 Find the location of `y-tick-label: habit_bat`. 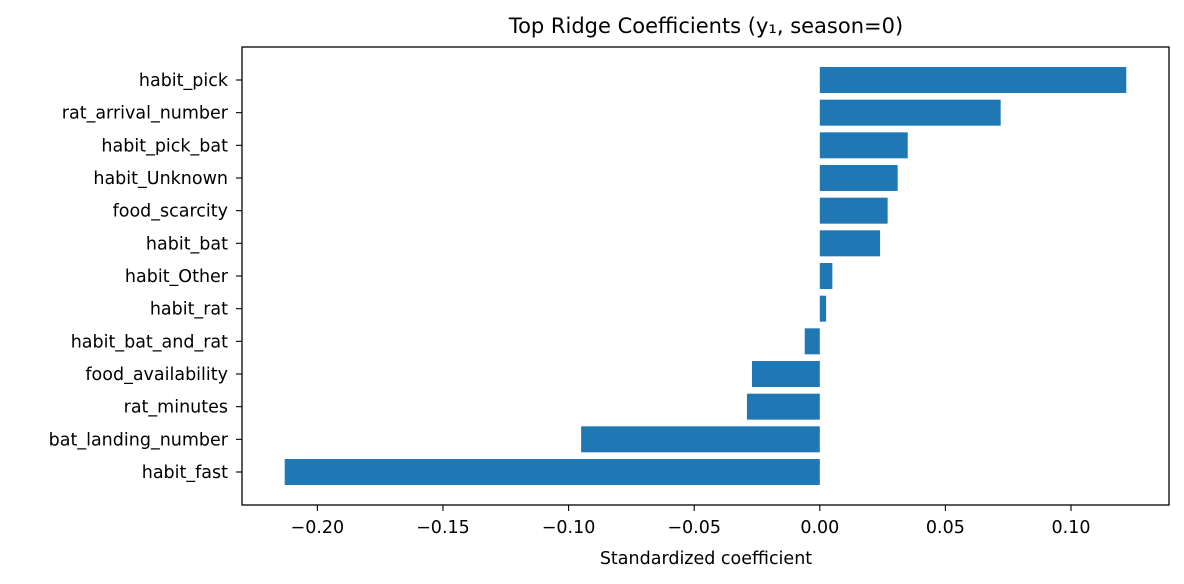

y-tick-label: habit_bat is located at coordinates (187, 244).